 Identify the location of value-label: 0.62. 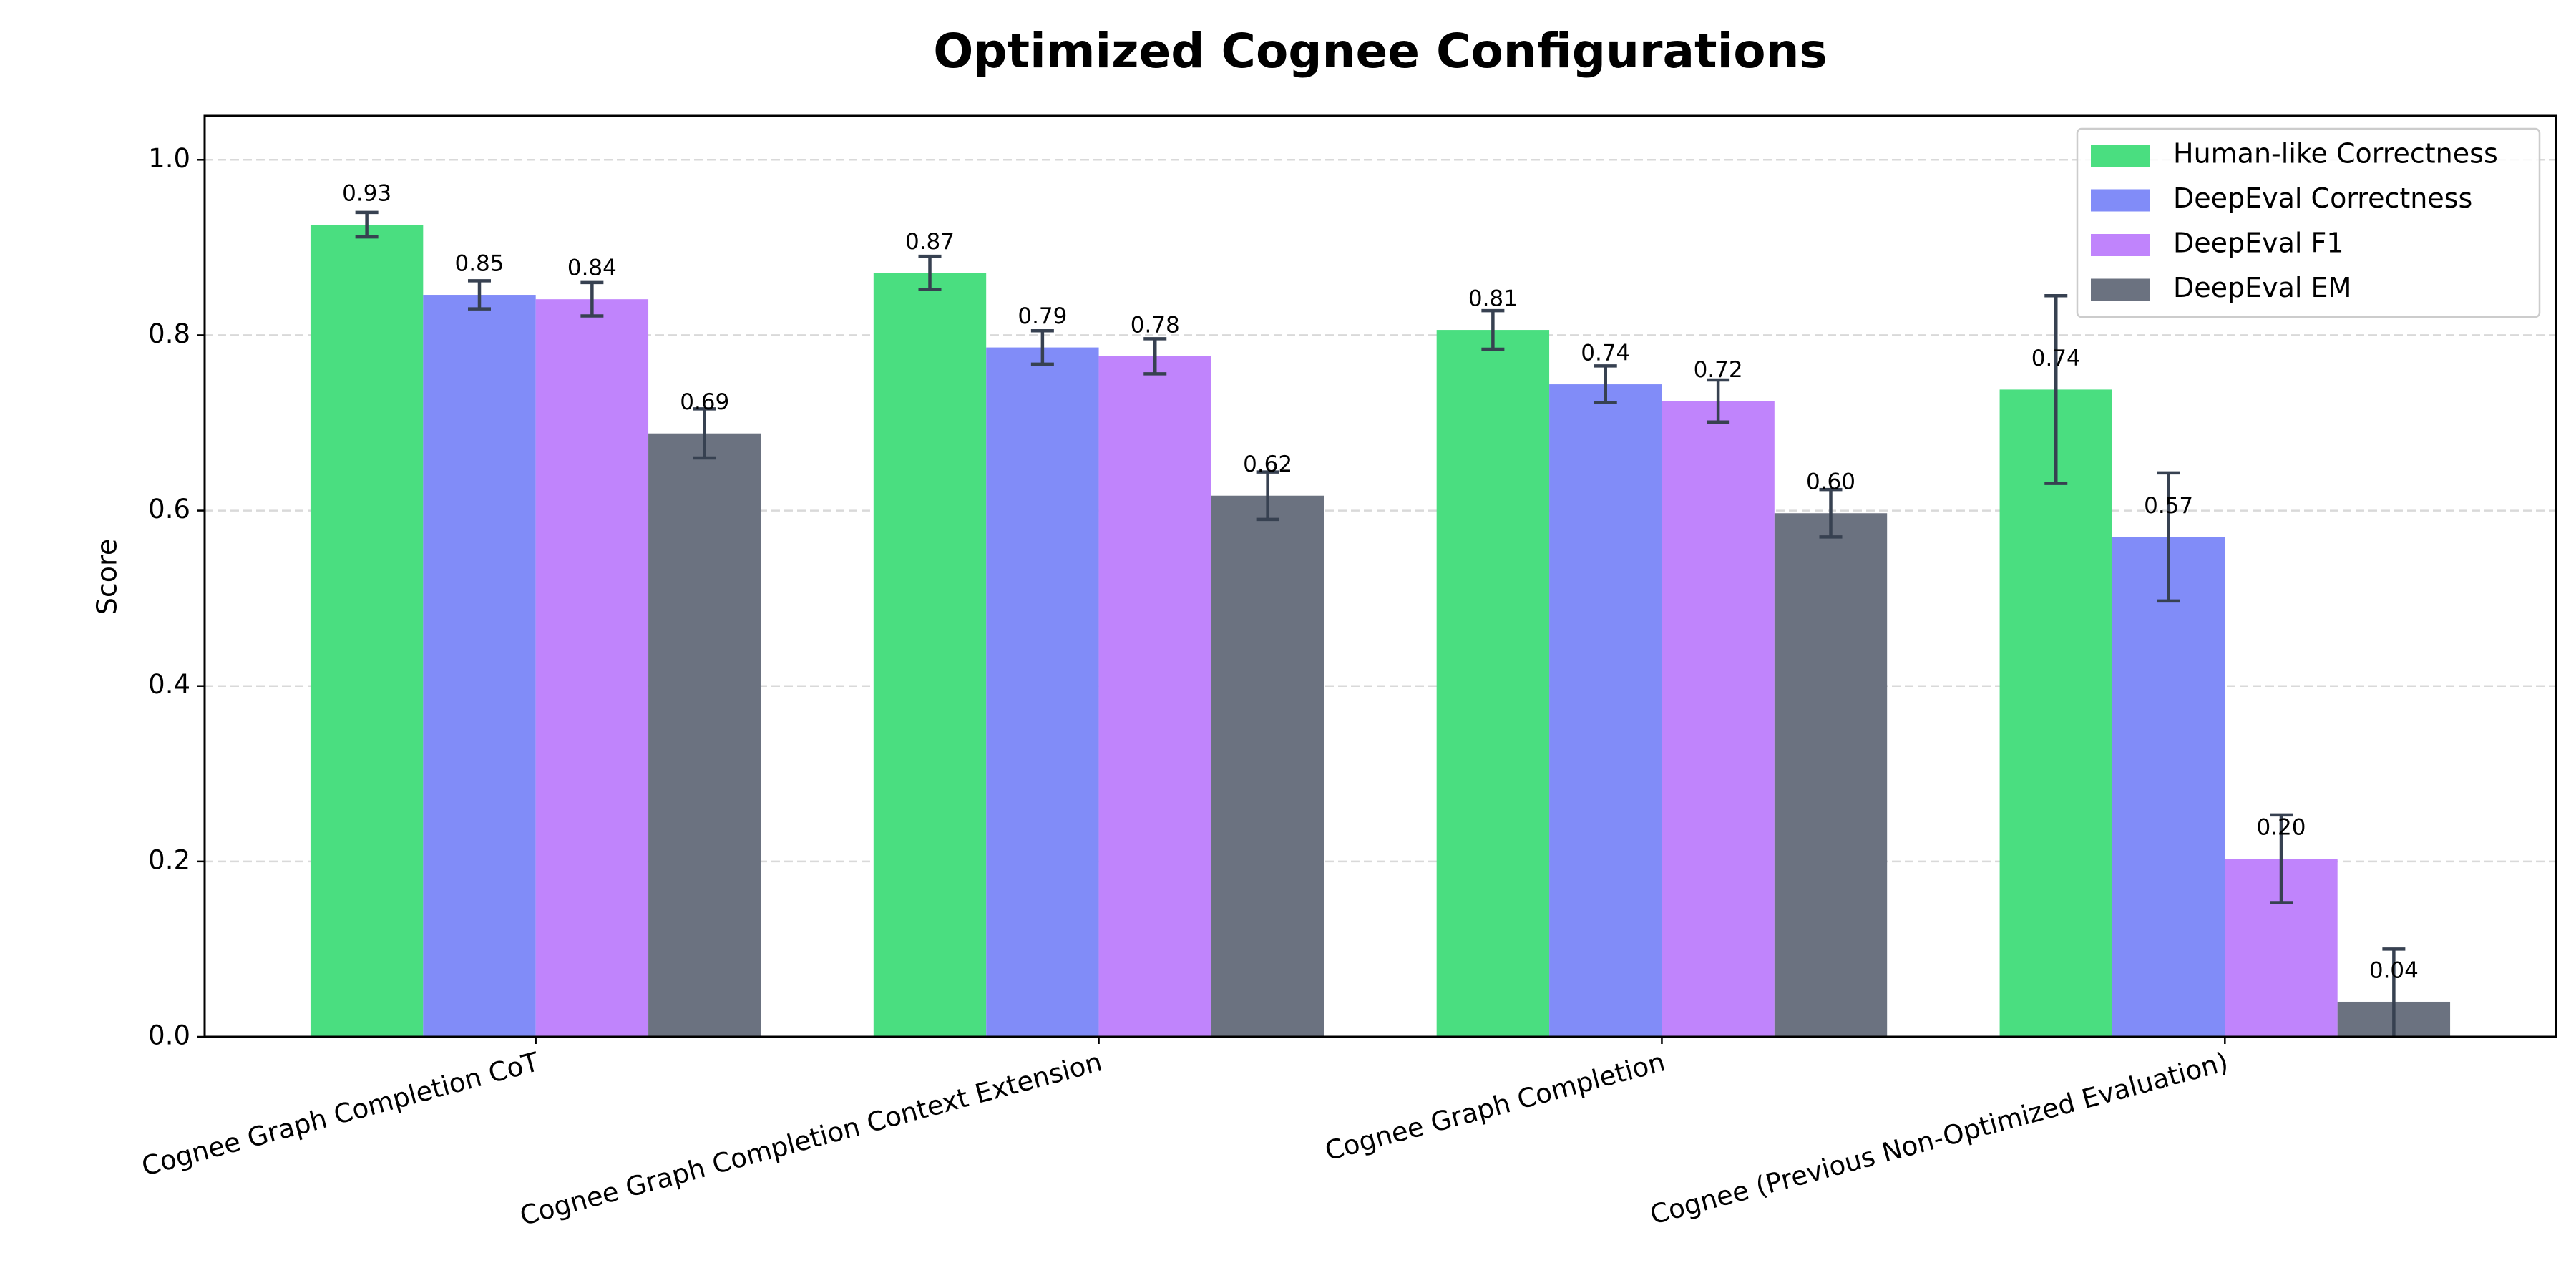
(1267, 464).